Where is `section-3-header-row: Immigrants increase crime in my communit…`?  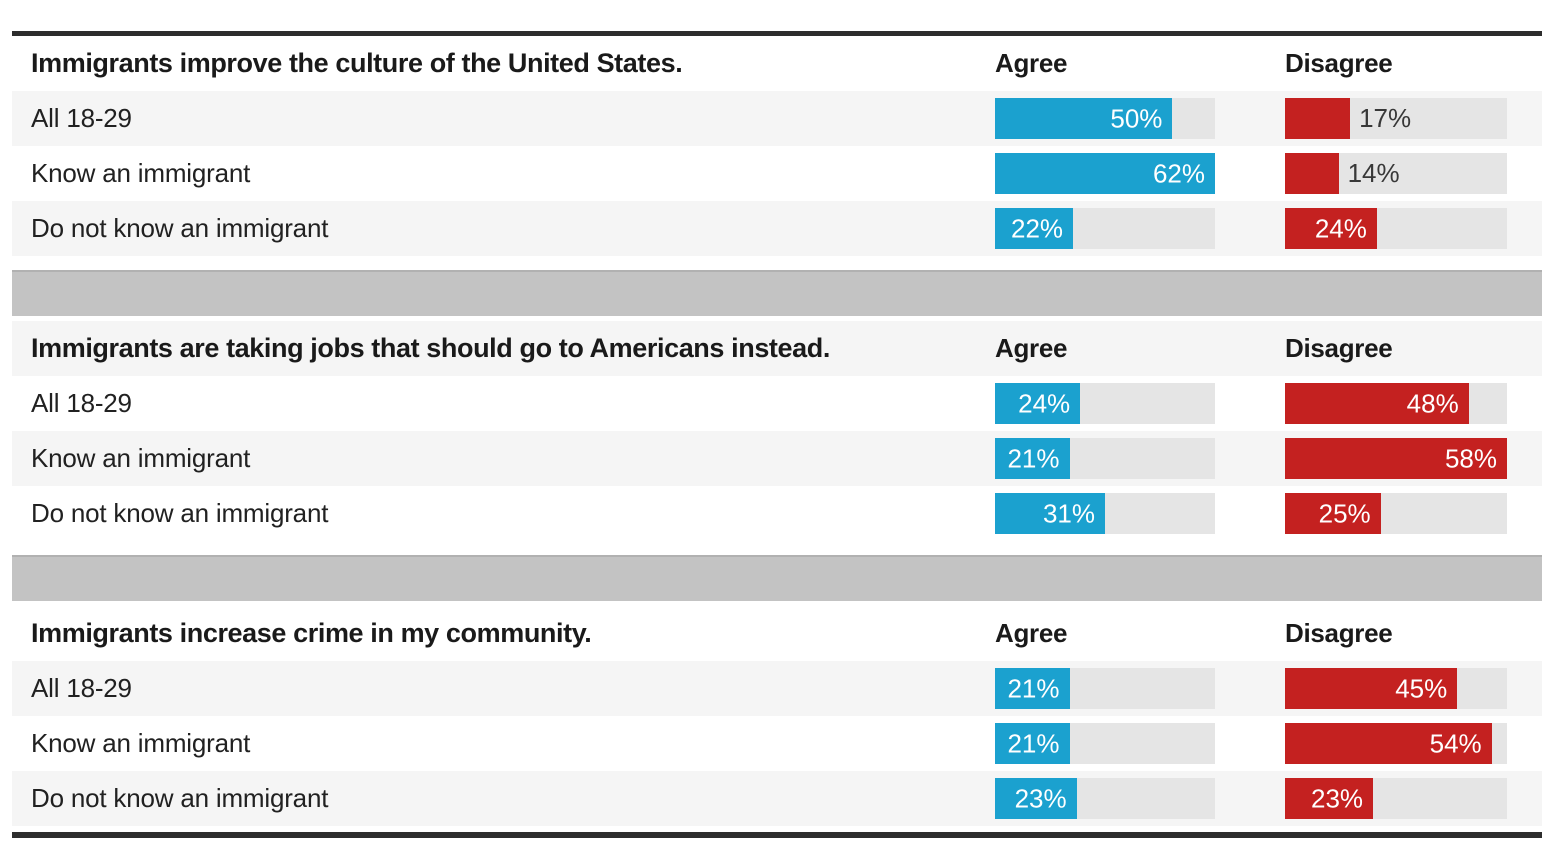 section-3-header-row: Immigrants increase crime in my communit… is located at coordinates (777, 633).